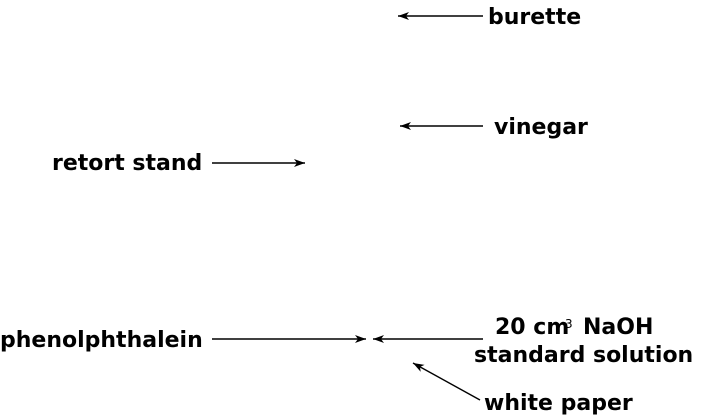  Describe the element at coordinates (127, 163) in the screenshot. I see `retort-stand-label: retort stand` at that location.